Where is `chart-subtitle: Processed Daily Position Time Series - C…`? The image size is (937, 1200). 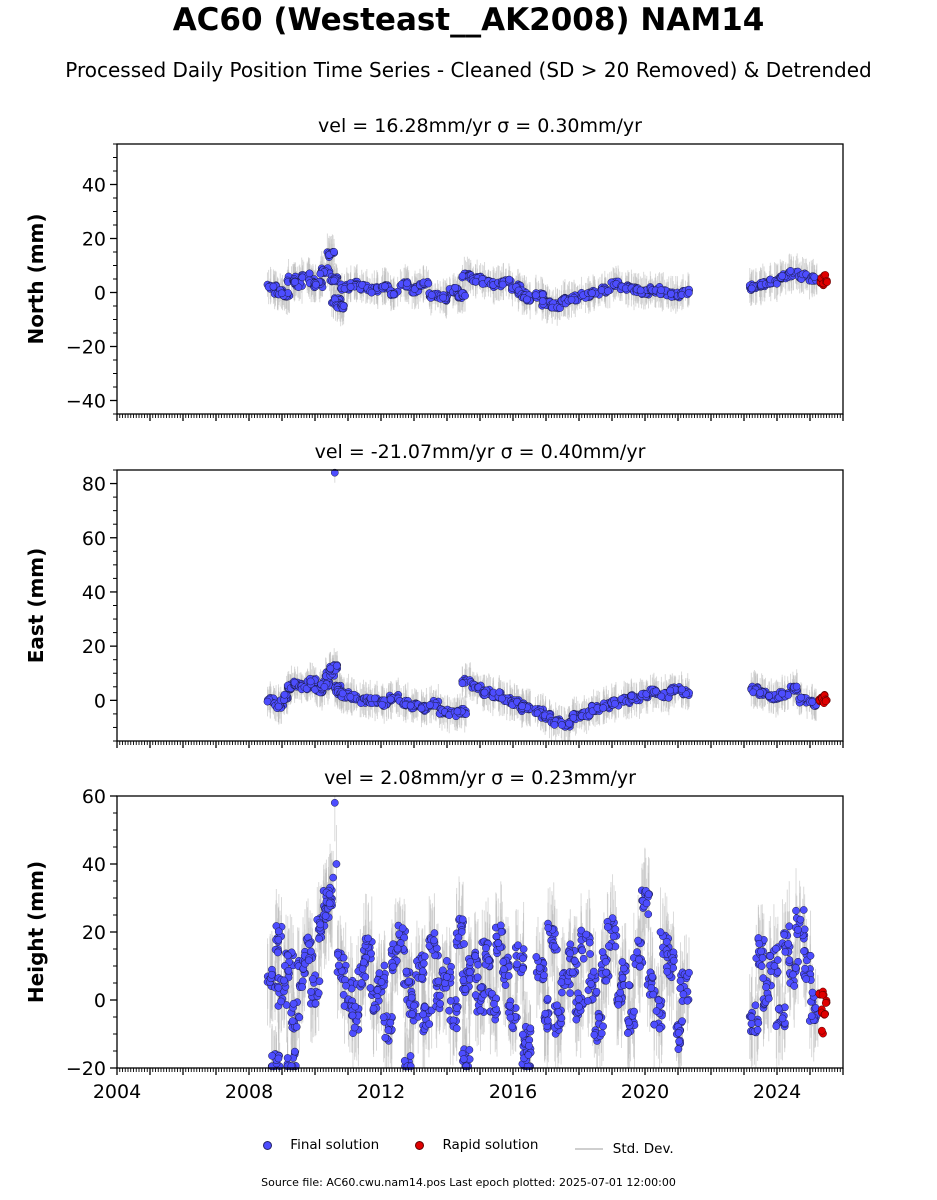
chart-subtitle: Processed Daily Position Time Series - C… is located at coordinates (468, 70).